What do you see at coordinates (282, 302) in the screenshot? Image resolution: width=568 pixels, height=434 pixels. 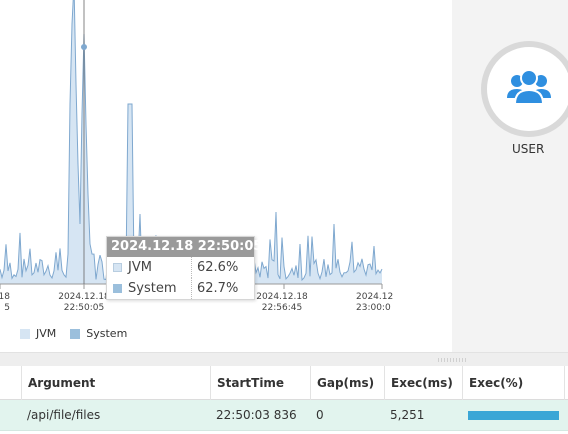 I see `x-tick-3: 2024.12.18 22:56:45` at bounding box center [282, 302].